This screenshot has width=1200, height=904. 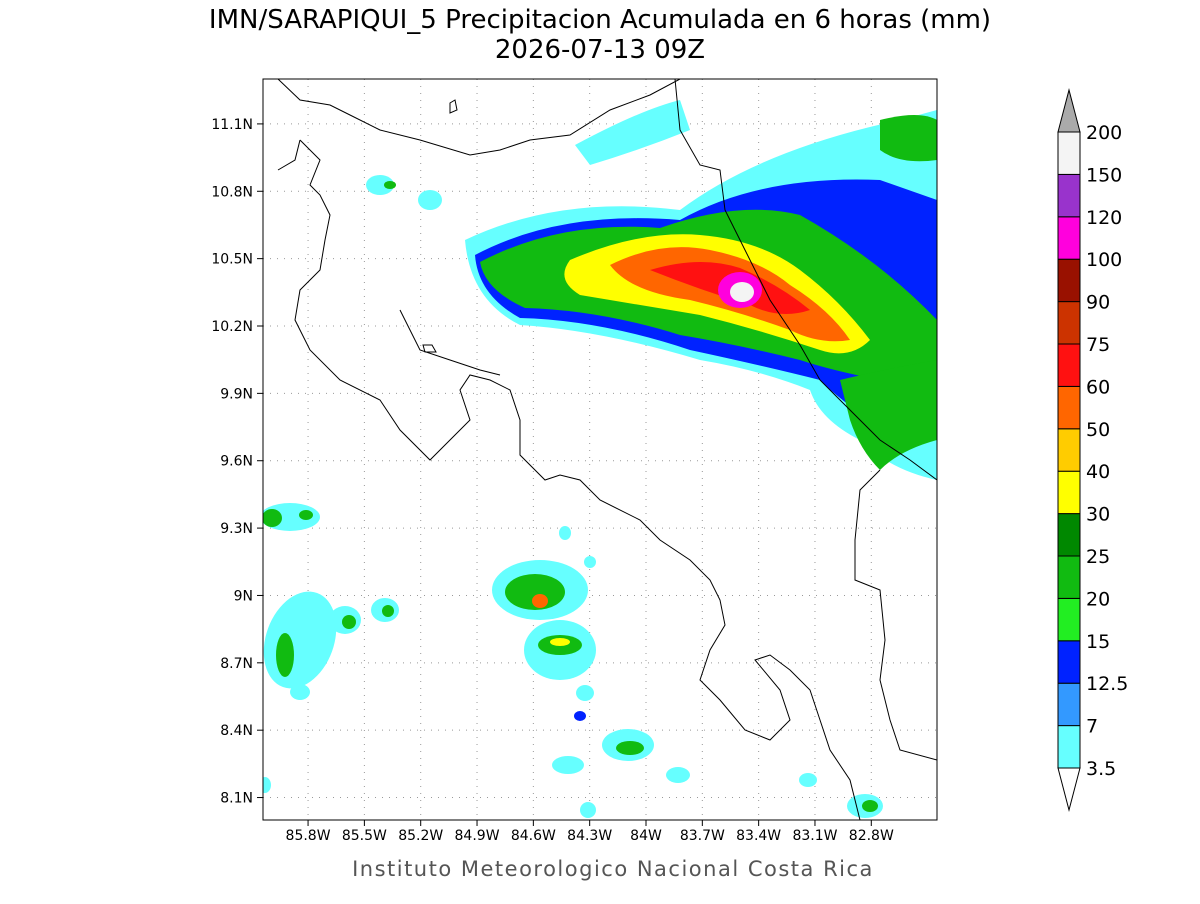 What do you see at coordinates (236, 664) in the screenshot?
I see `y-tick-label: 8.7N` at bounding box center [236, 664].